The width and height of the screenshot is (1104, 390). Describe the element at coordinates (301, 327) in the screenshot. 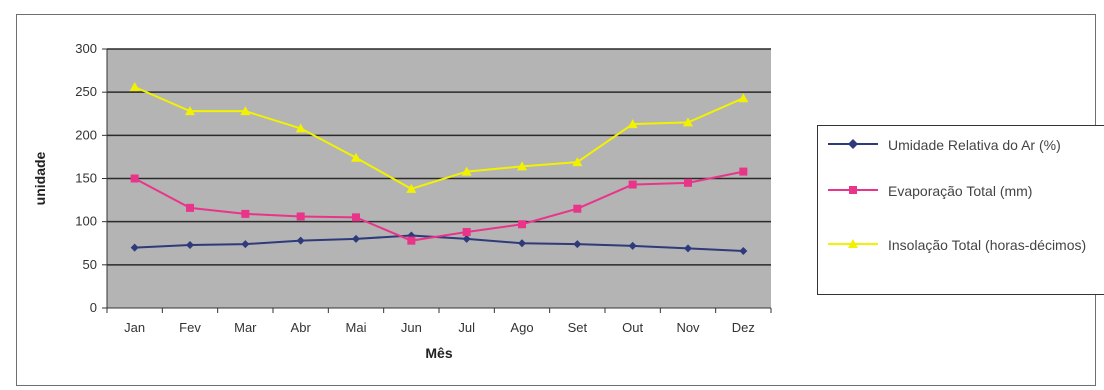

I see `x-tick-label-abr: Abr` at that location.